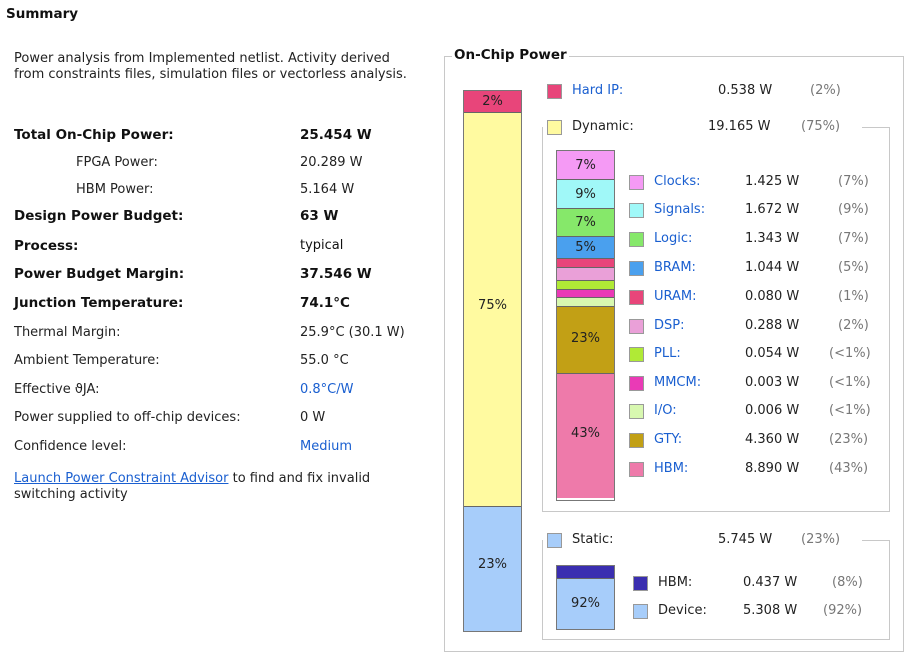  What do you see at coordinates (745, 90) in the screenshot?
I see `hard-ip-power: 0.538 W` at bounding box center [745, 90].